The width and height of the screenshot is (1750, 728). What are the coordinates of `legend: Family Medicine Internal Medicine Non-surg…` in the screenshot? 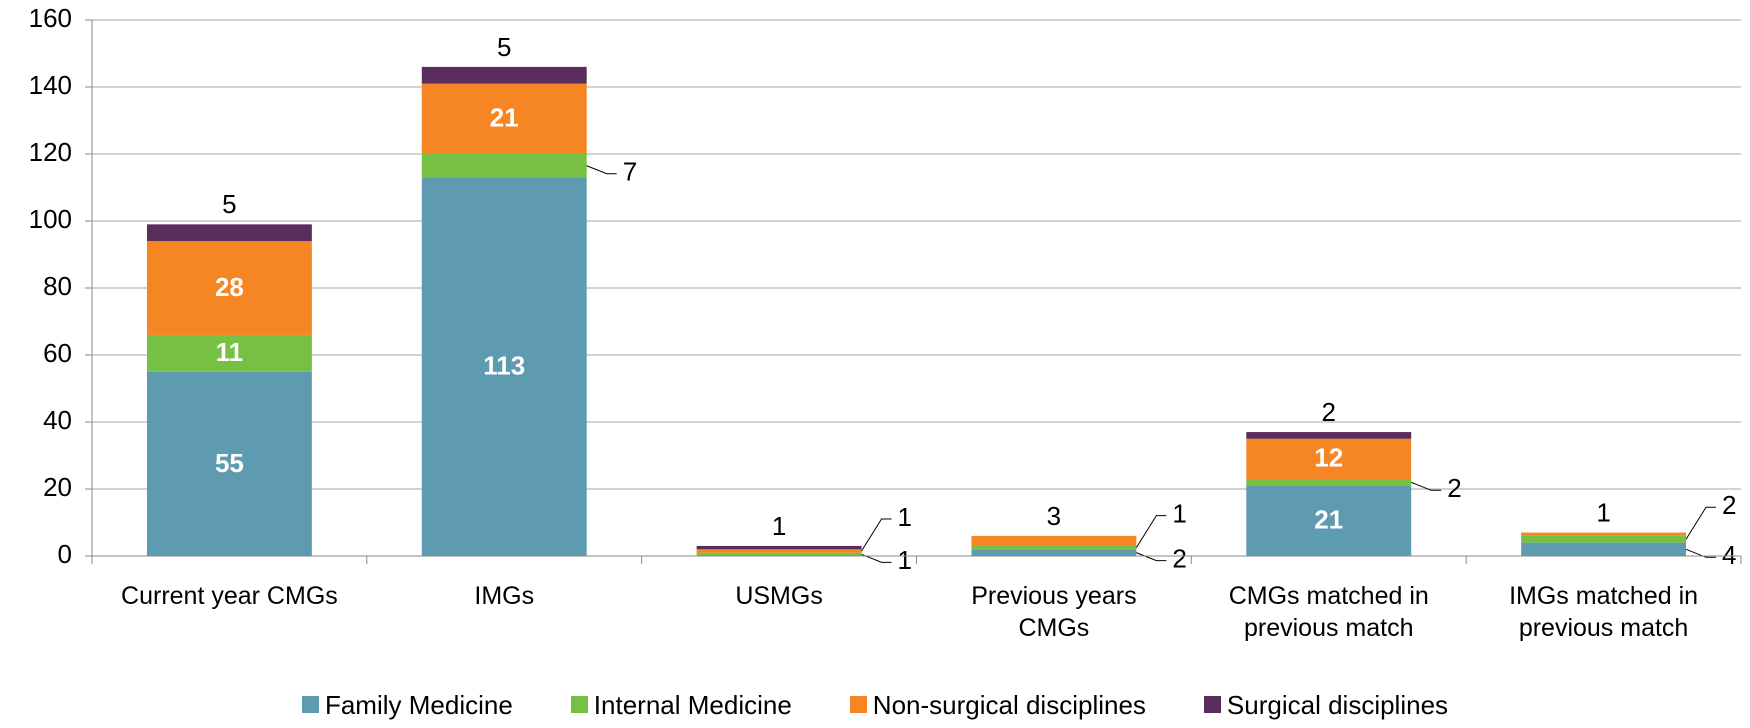 It's located at (875, 705).